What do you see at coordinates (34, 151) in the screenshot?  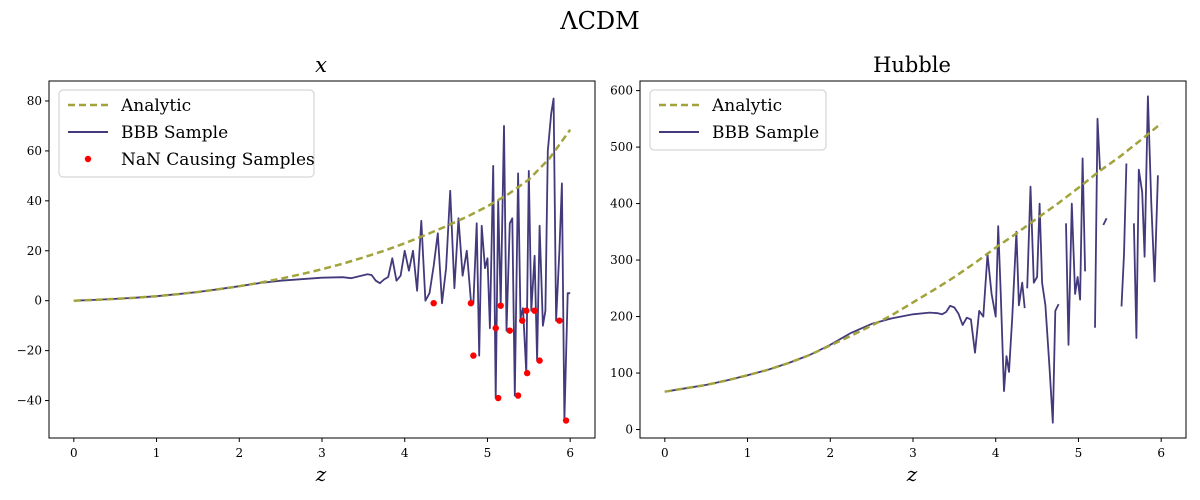 I see `y-tick-label: 60` at bounding box center [34, 151].